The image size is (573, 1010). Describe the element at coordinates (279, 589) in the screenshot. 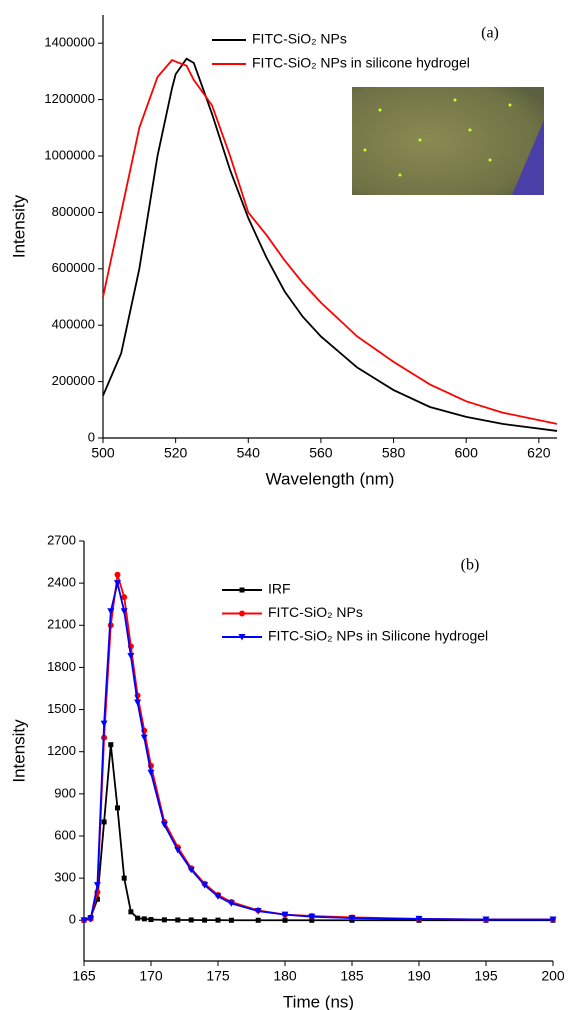

I see `legend-label: IRF` at that location.